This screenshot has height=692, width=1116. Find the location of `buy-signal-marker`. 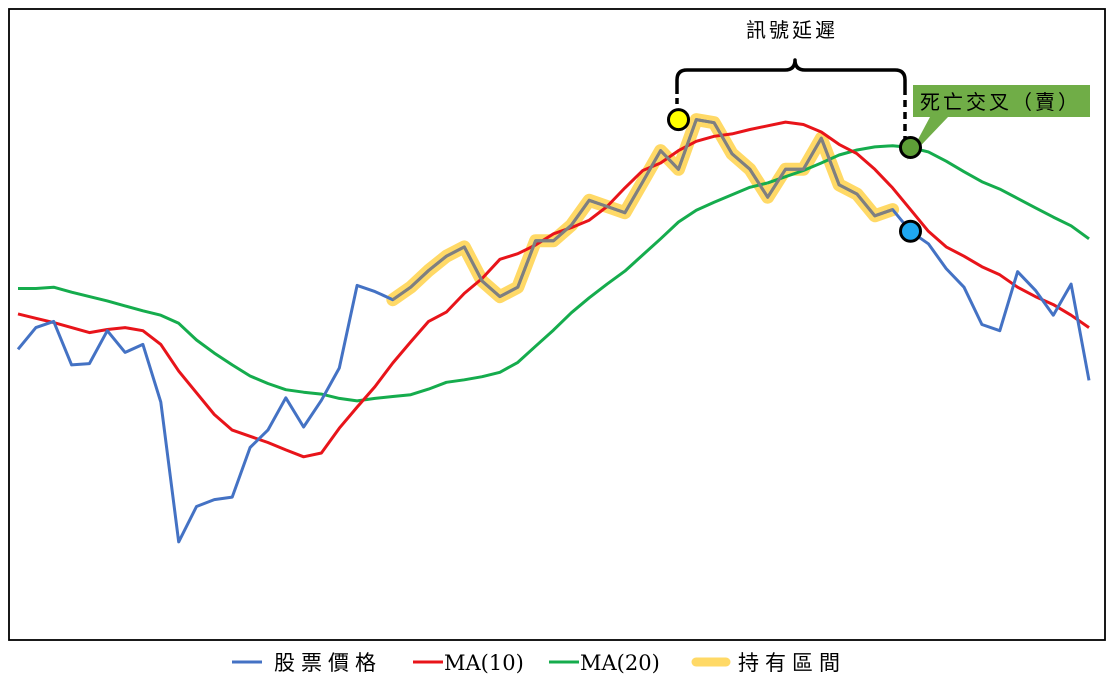

buy-signal-marker is located at coordinates (678, 120).